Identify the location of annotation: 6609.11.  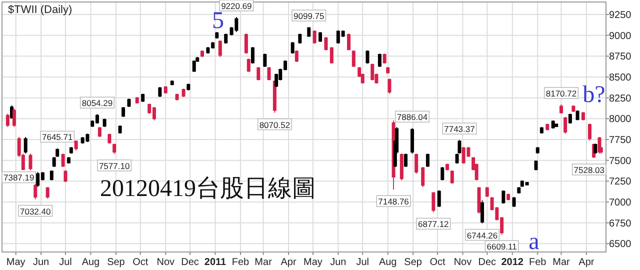
(502, 247).